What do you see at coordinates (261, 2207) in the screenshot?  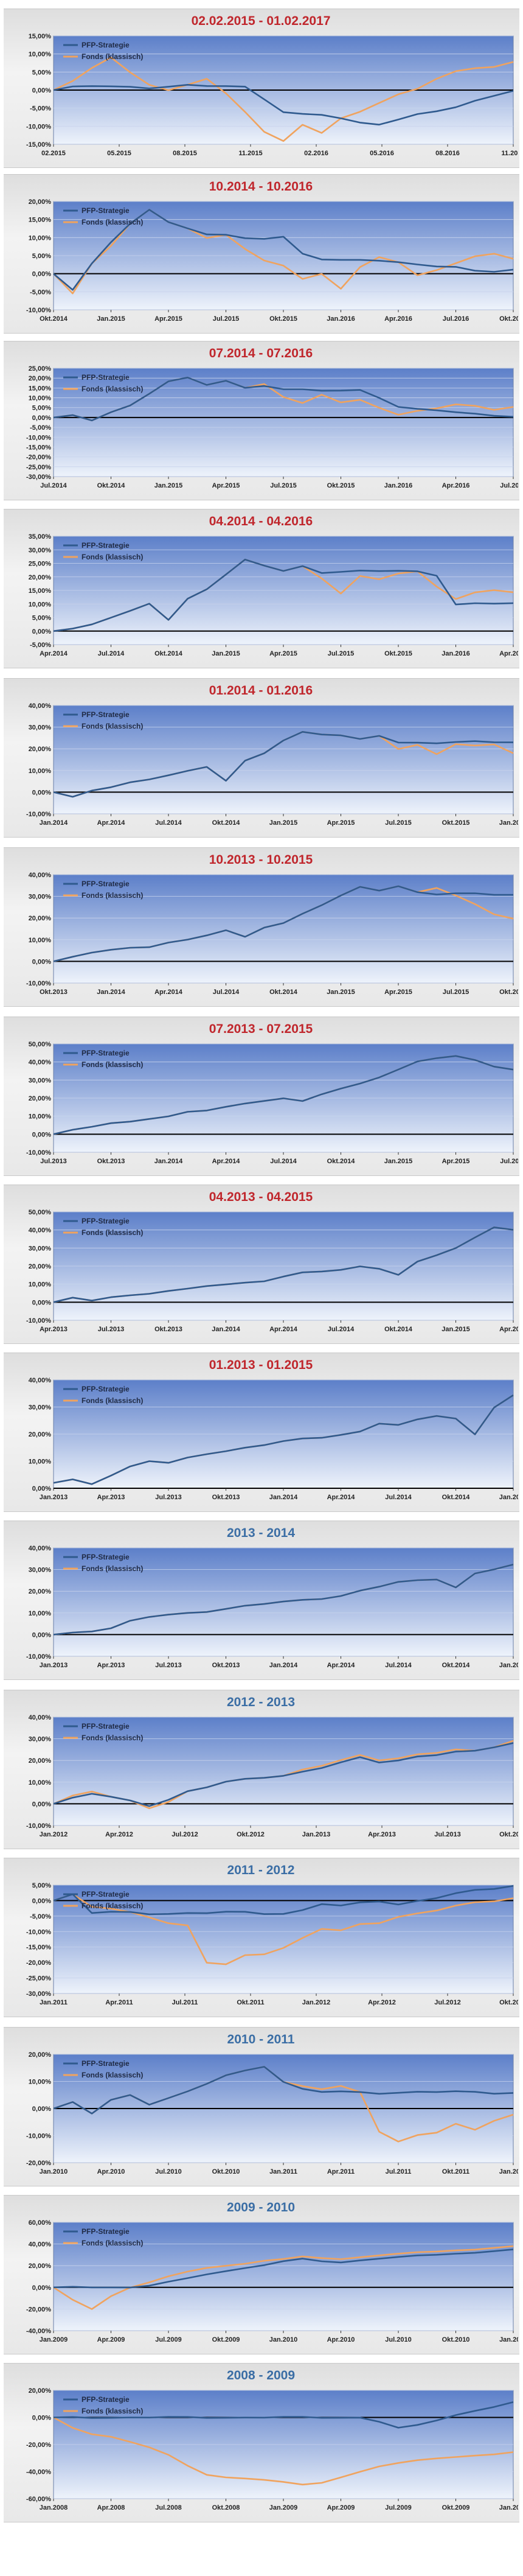 I see `chart-title: 2009 - 2010` at bounding box center [261, 2207].